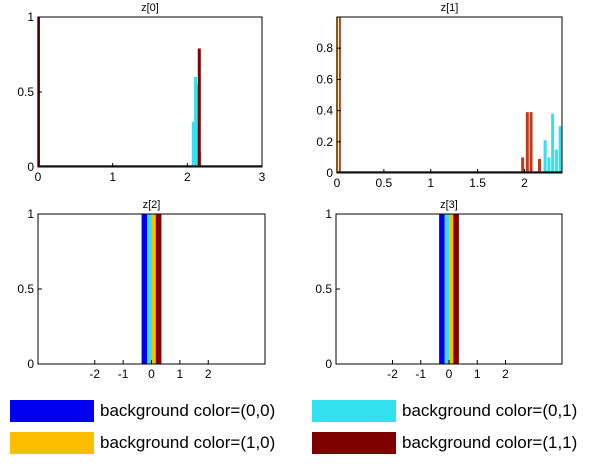  I want to click on y-tick-label: 0.4, so click(324, 111).